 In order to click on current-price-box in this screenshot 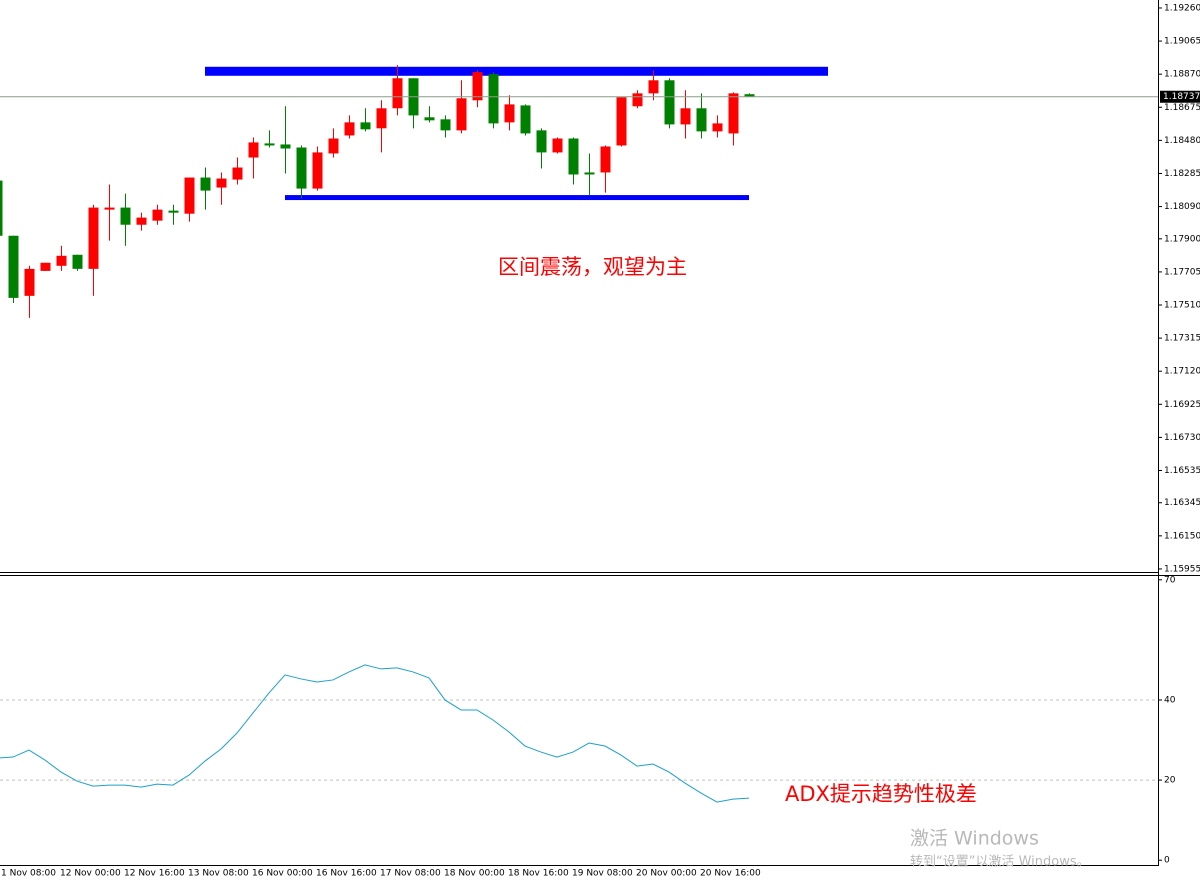, I will do `click(1180, 96)`.